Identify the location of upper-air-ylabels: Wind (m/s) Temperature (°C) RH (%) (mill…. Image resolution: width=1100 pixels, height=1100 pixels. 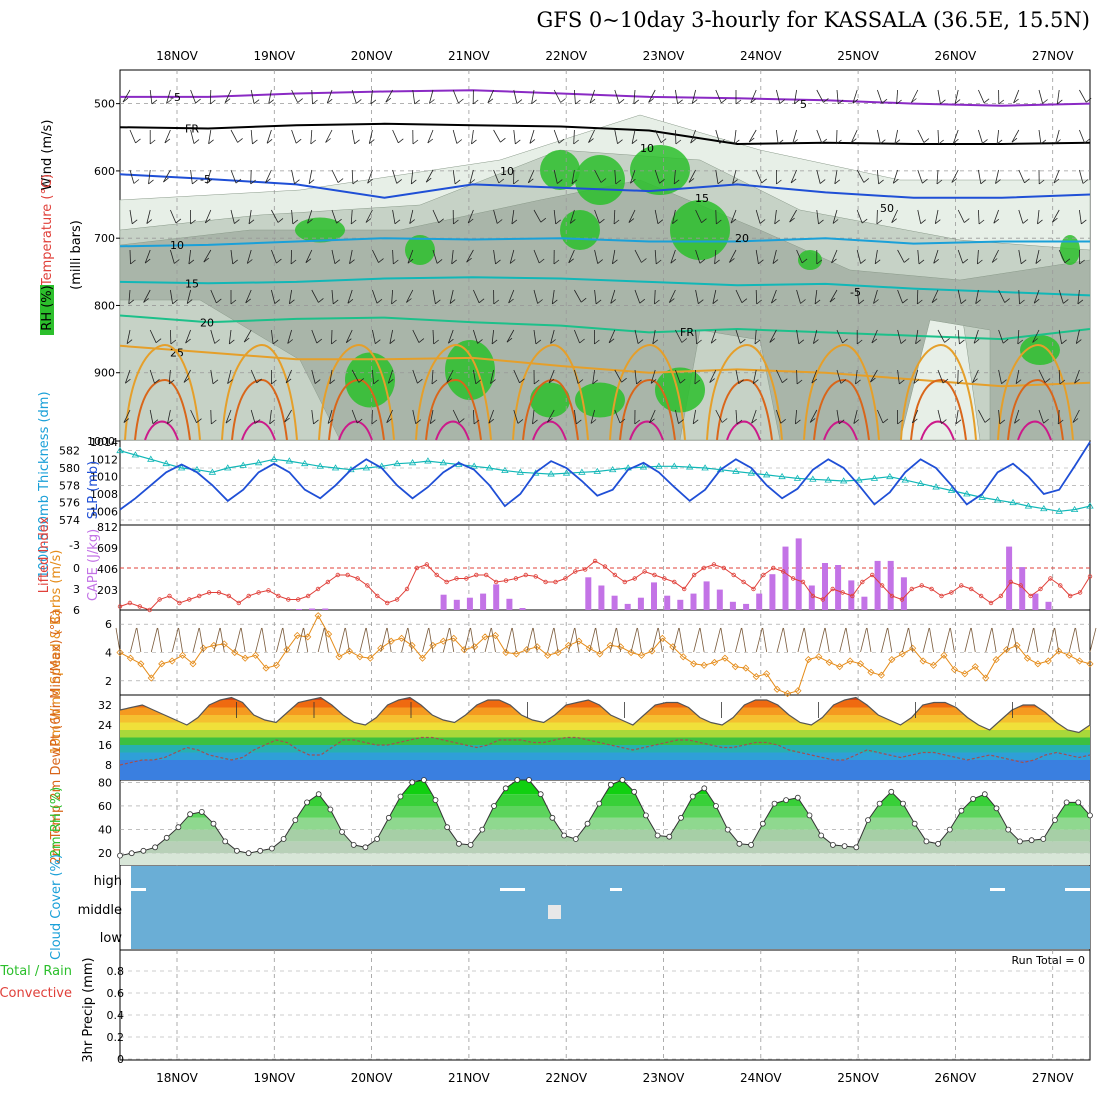
(62, 227).